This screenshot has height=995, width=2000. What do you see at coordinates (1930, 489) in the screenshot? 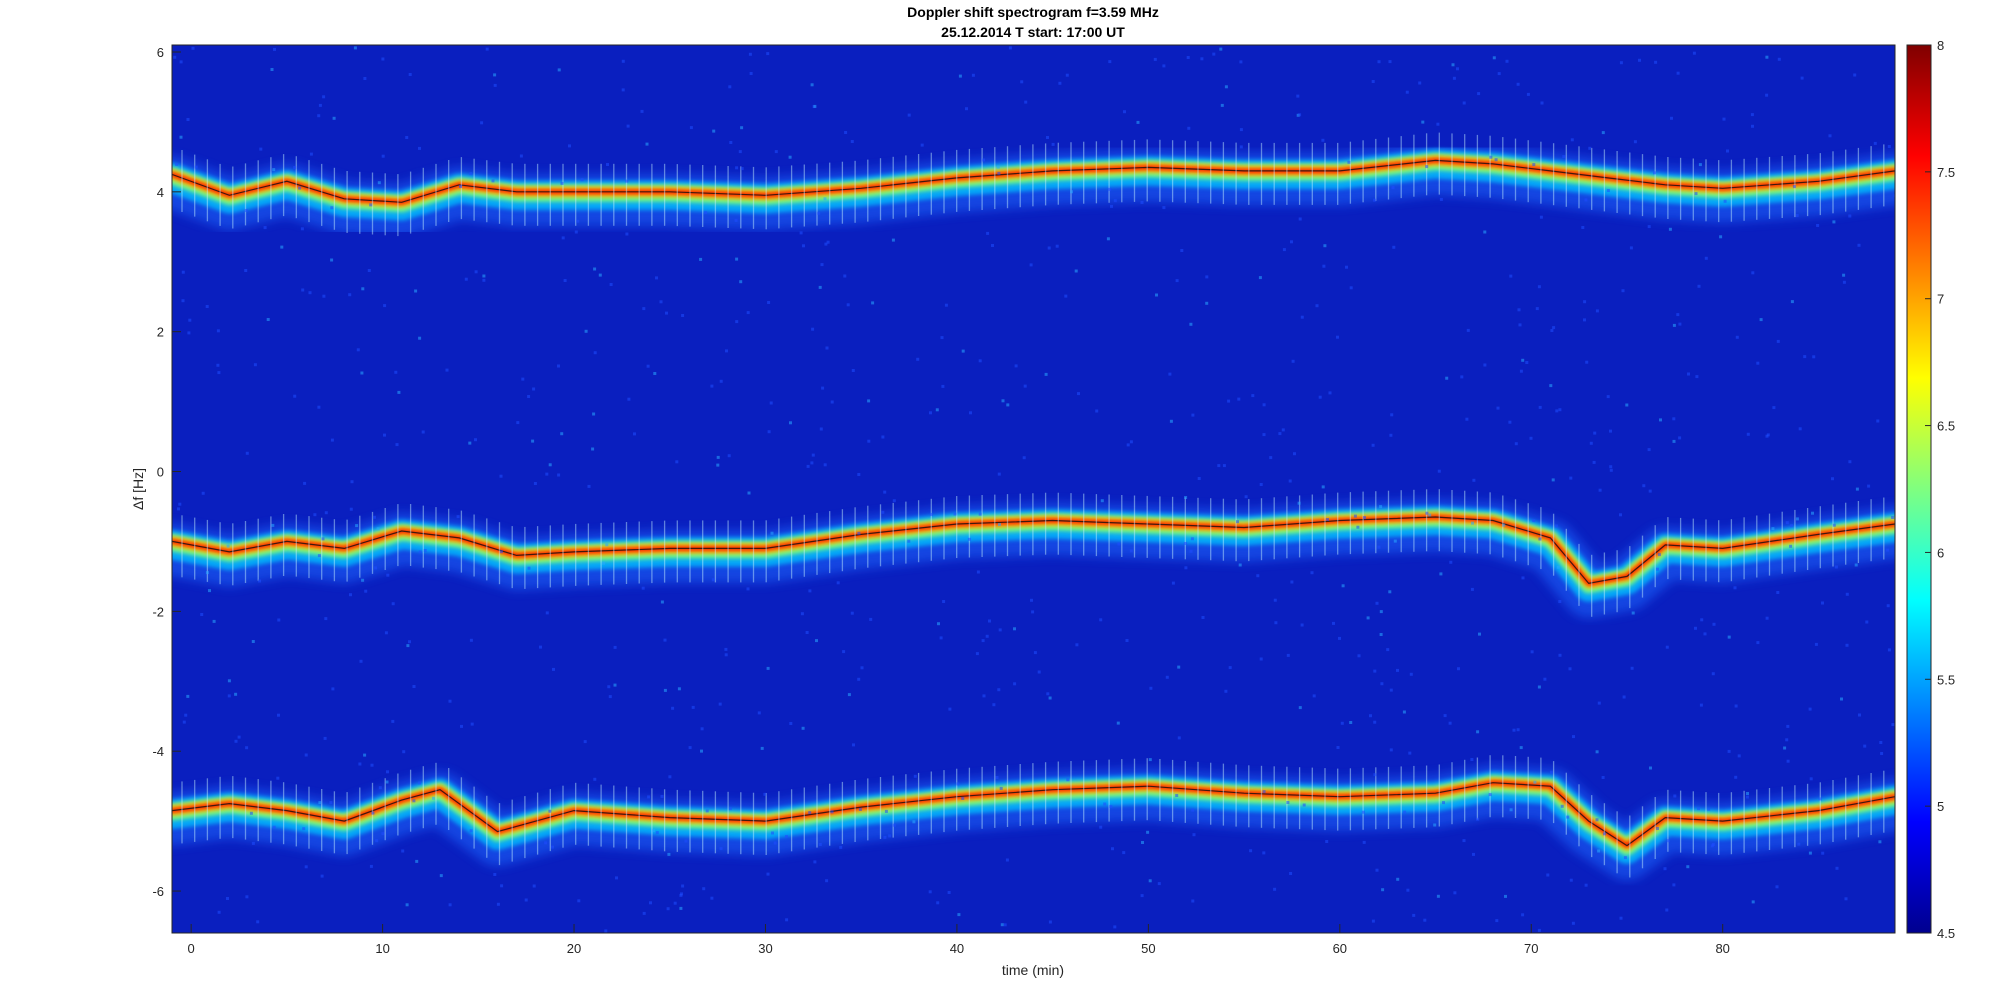
I see `colorbar: 8 7.5 7 6.5 6 5.5 5 4.5` at bounding box center [1930, 489].